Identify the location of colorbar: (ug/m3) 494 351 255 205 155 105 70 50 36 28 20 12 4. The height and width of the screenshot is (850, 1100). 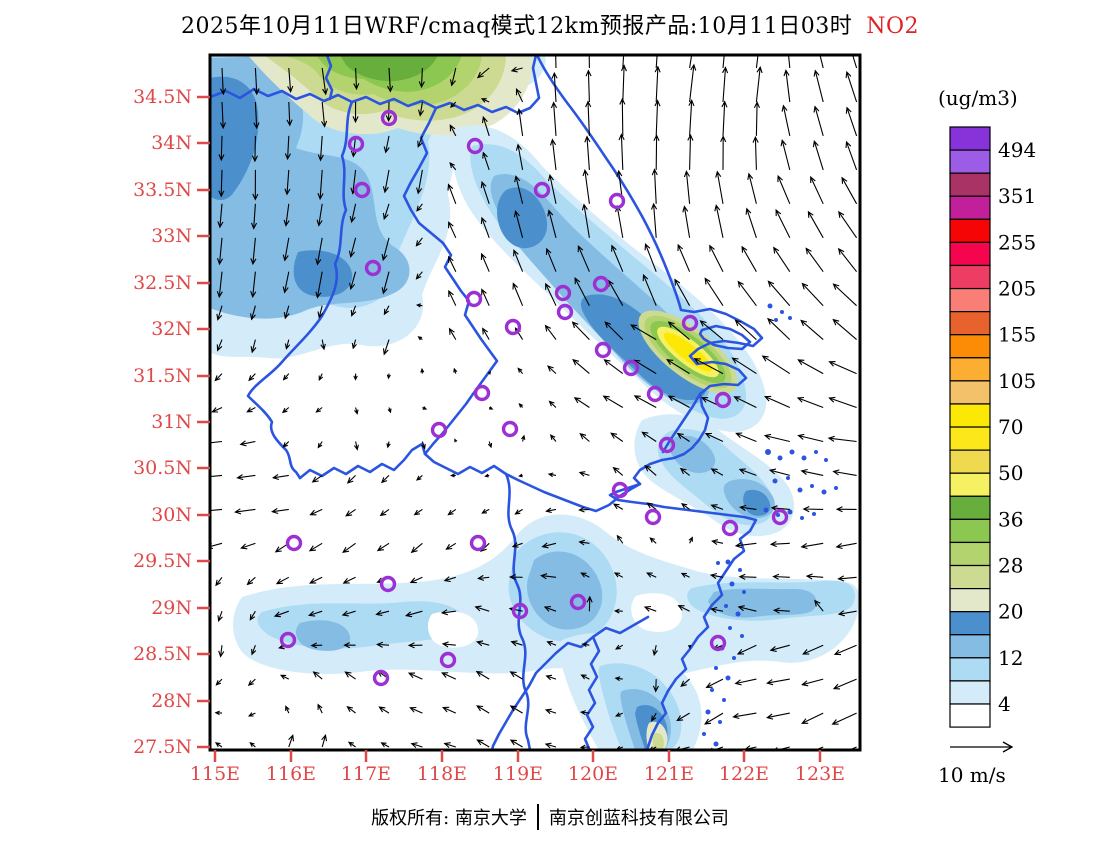
(987, 407).